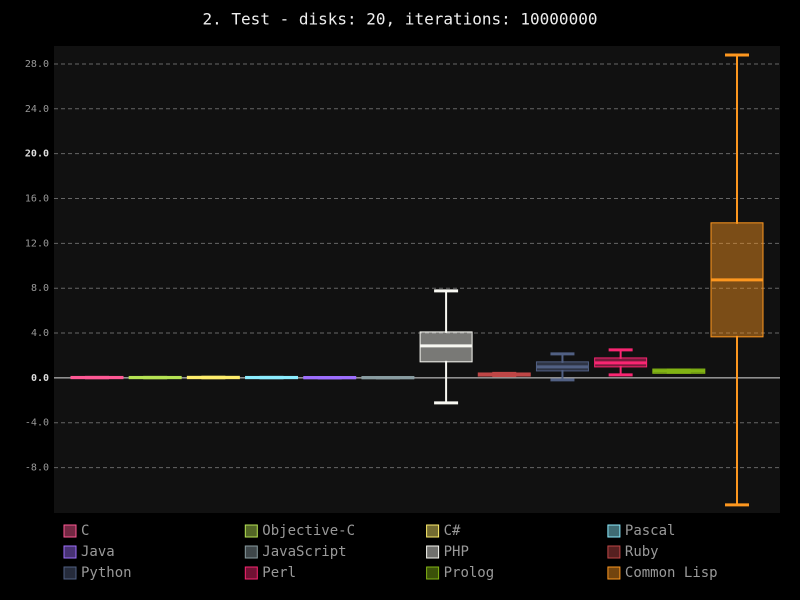 The image size is (800, 600). I want to click on legend-label: Java, so click(98, 552).